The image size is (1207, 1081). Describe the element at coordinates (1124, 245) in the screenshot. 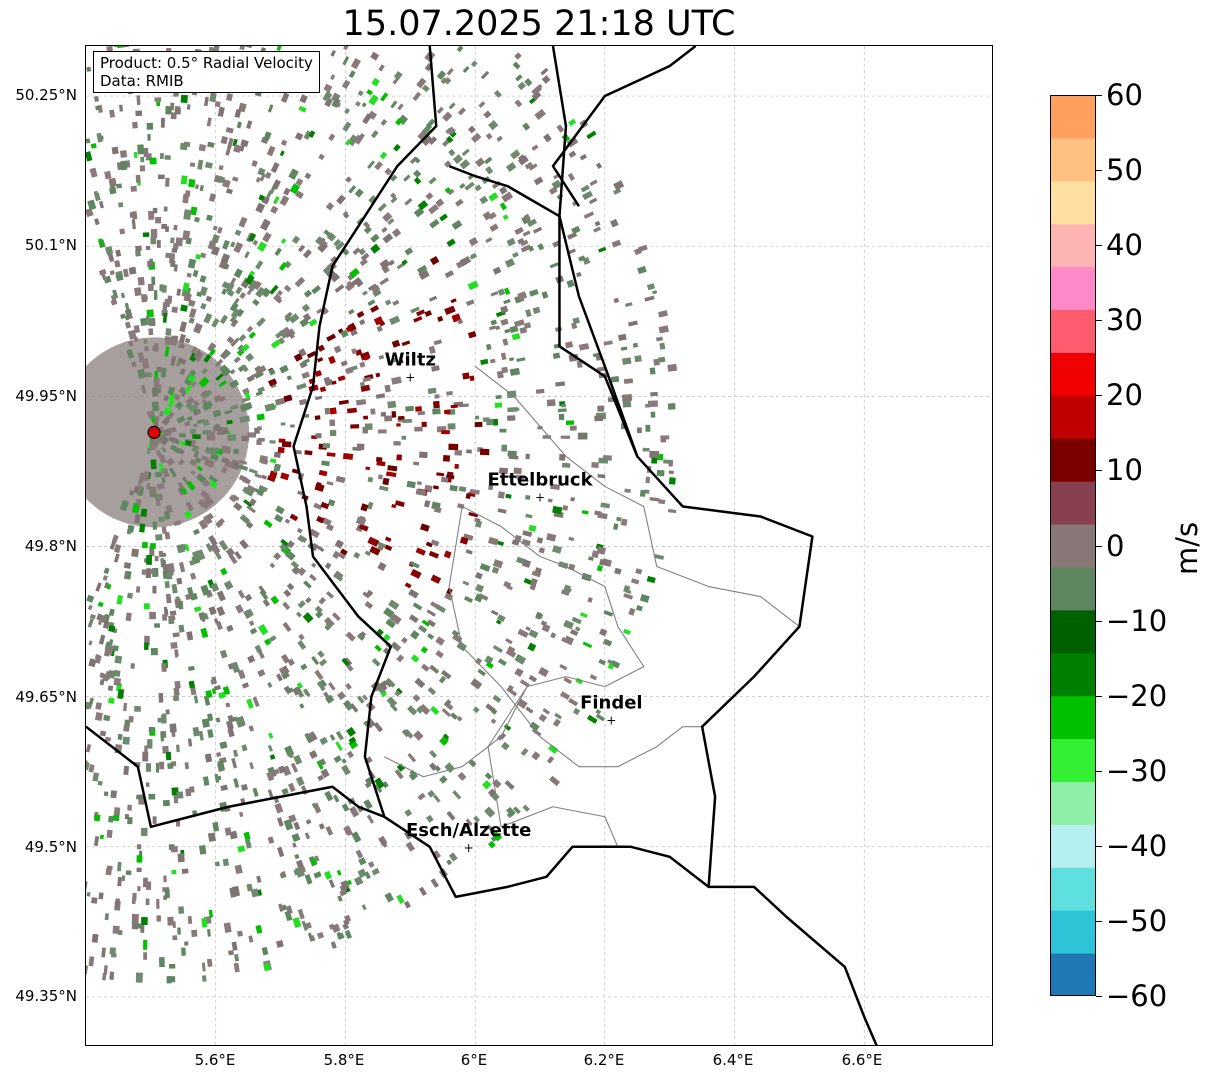

I see `colorbar-tick-label: 40` at that location.